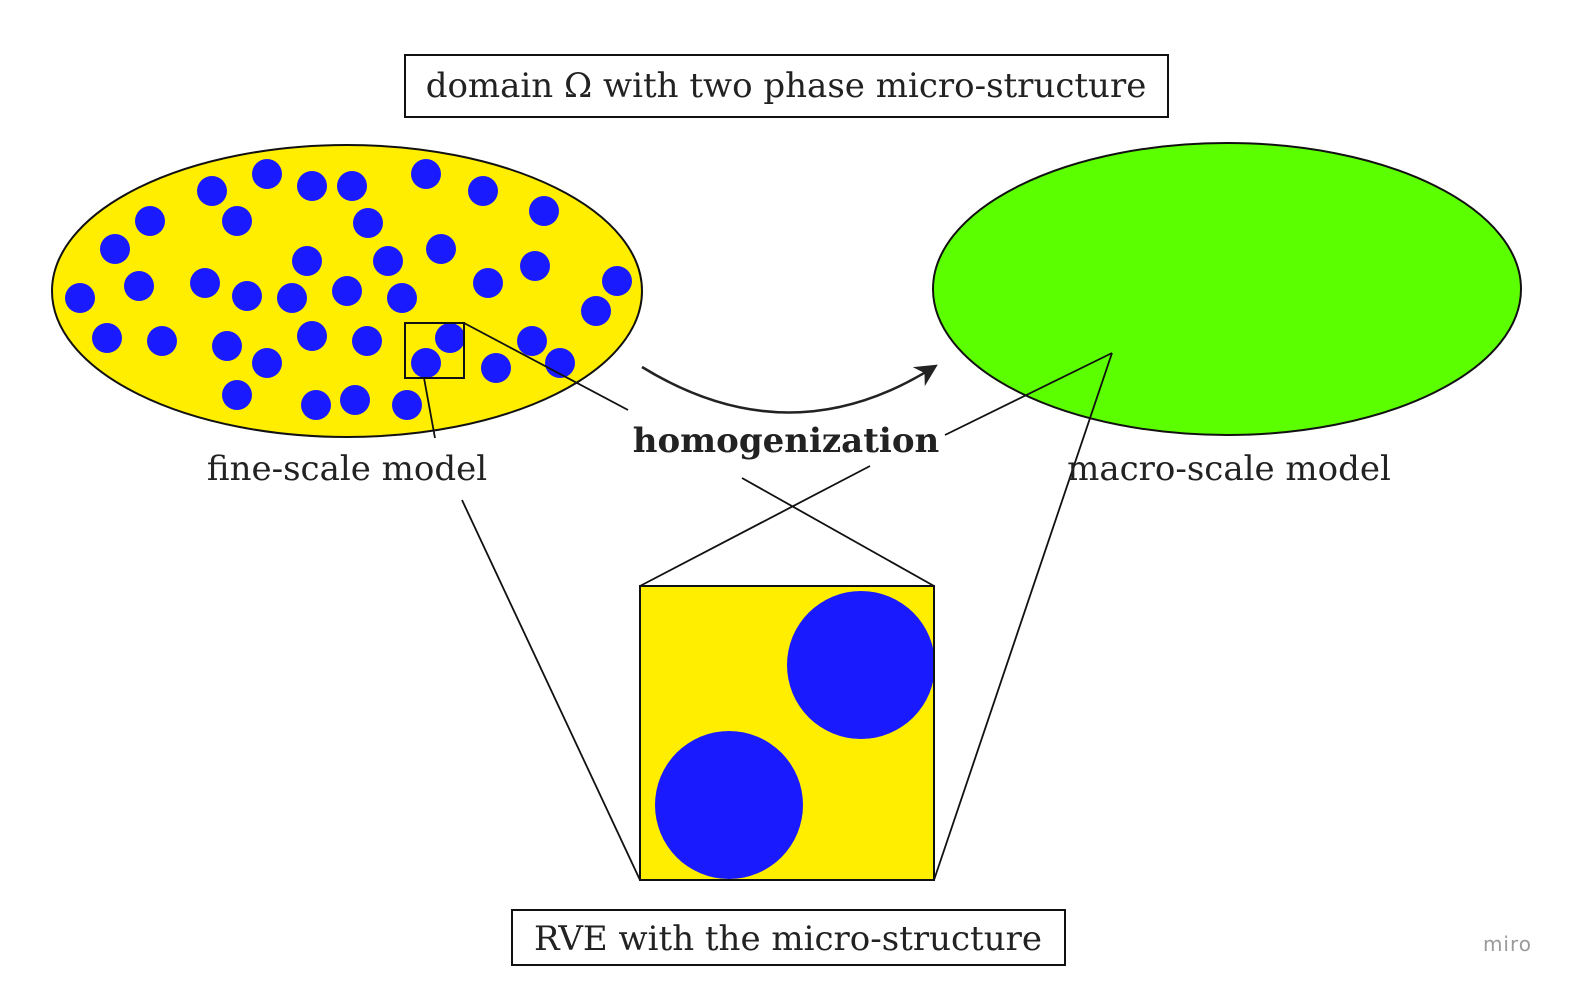  I want to click on title-box: domain Ω with two phase micro-structure, so click(786, 86).